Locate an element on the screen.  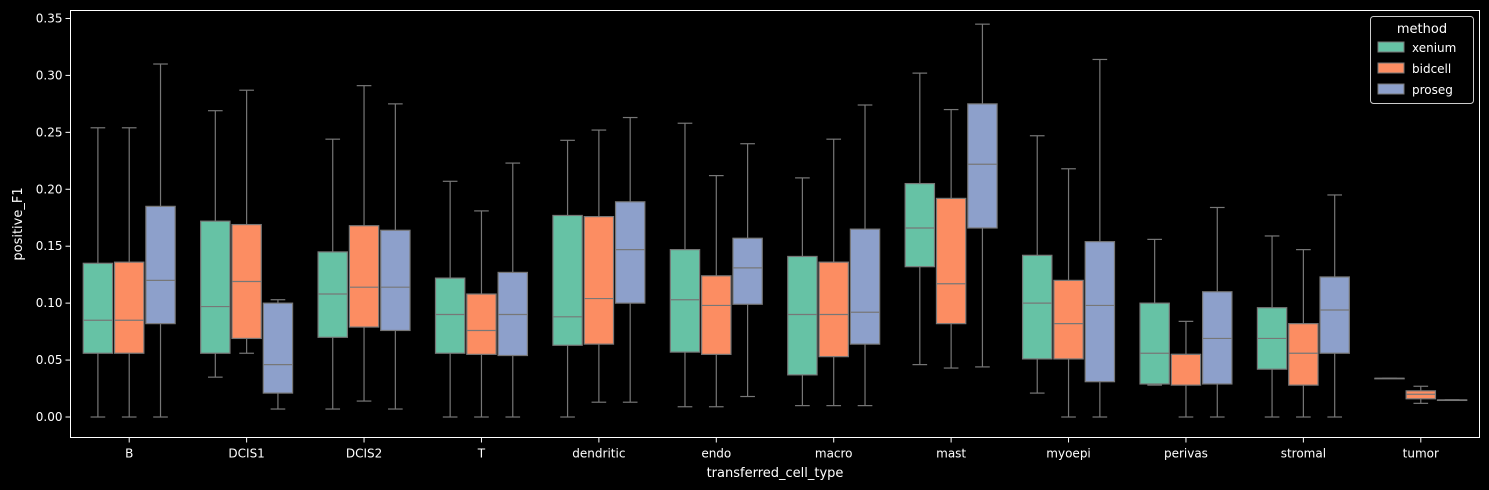
box-bidcell-endo is located at coordinates (716, 291).